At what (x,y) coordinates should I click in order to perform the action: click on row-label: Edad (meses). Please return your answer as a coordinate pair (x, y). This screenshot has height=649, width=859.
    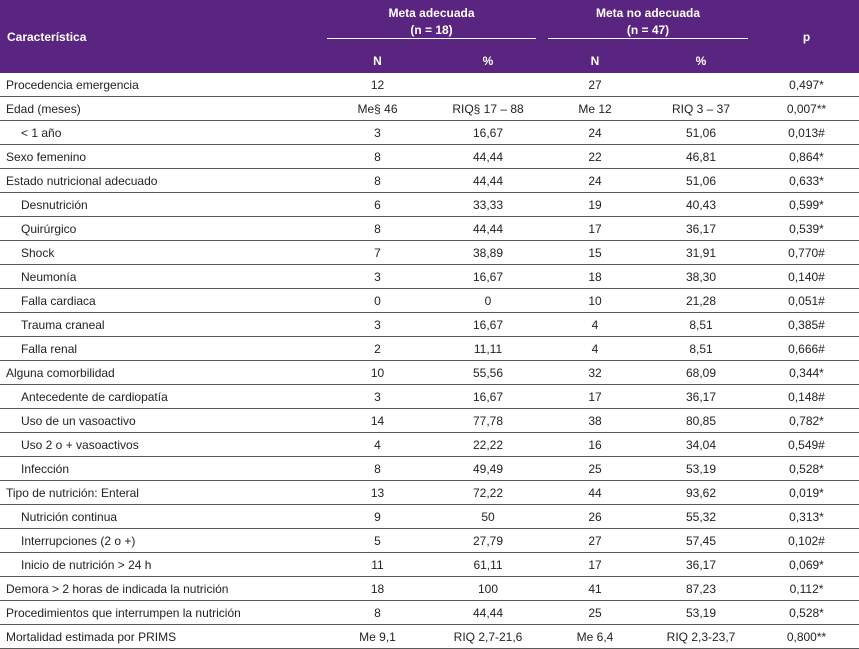
    Looking at the image, I should click on (160, 108).